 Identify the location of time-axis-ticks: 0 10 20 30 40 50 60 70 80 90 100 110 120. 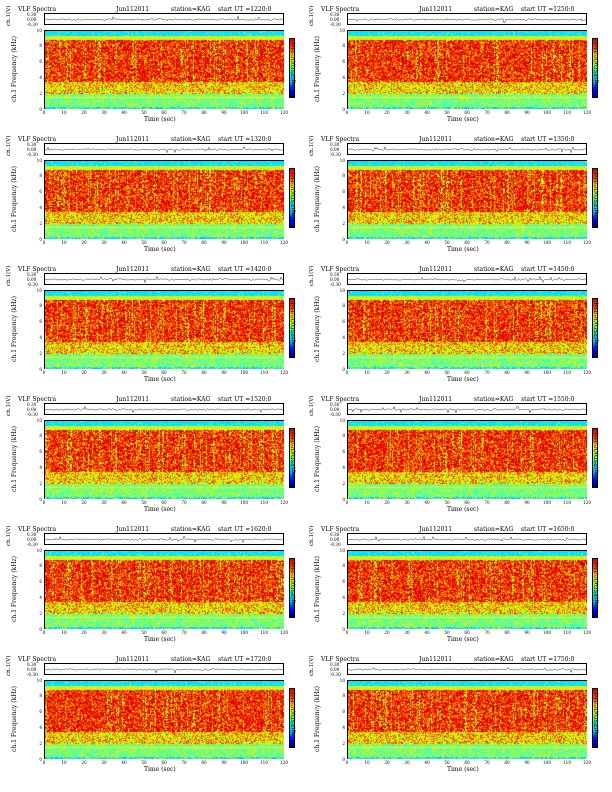
(468, 503).